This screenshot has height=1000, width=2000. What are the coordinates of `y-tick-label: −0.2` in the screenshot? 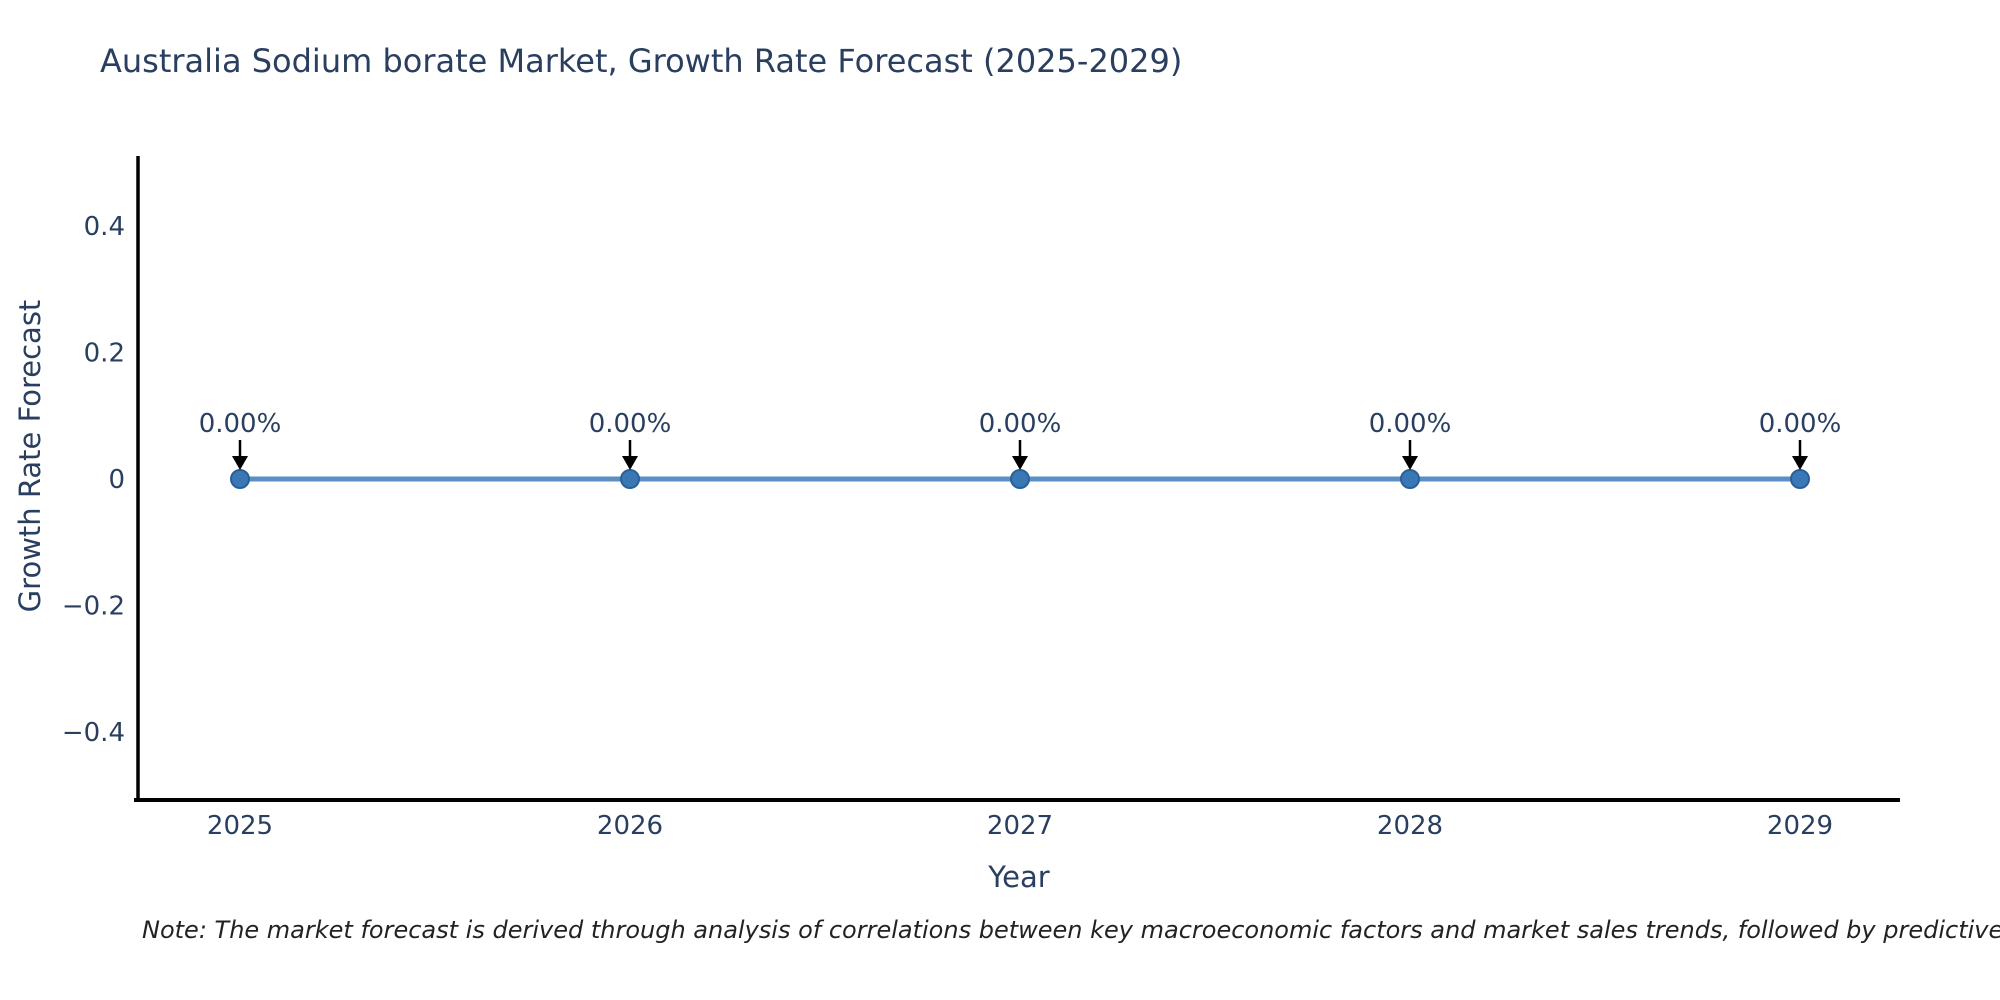 It's located at (93, 606).